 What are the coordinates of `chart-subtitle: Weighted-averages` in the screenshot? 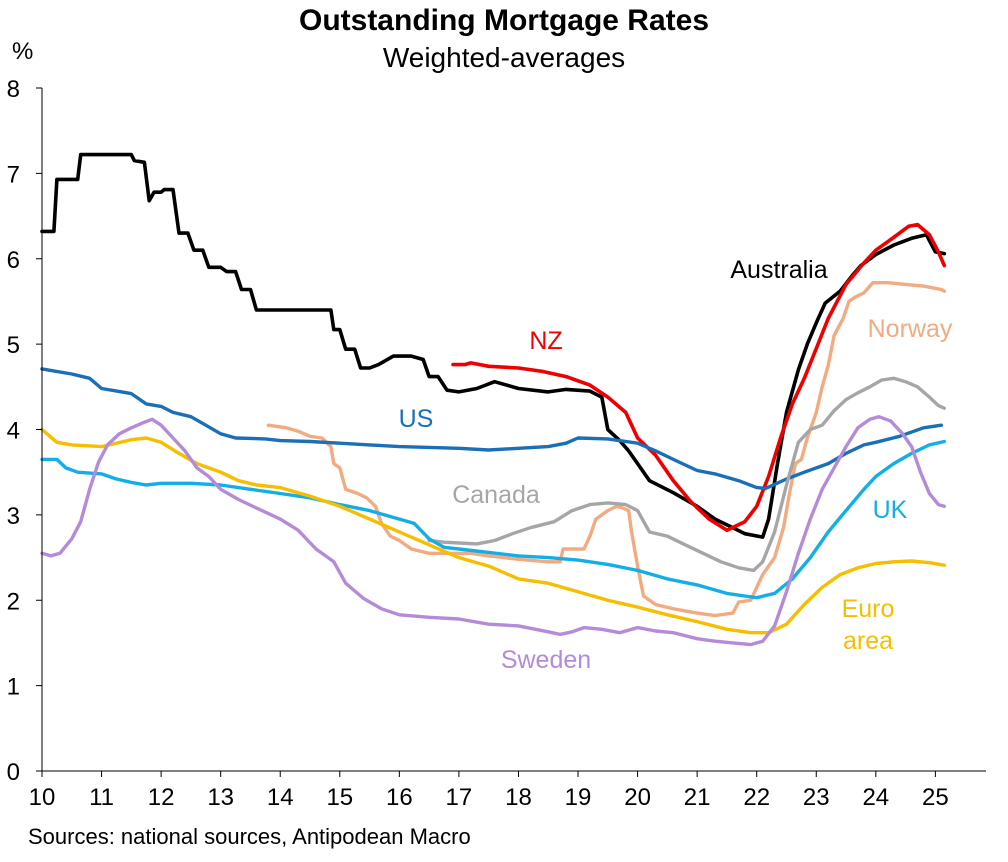 It's located at (504, 57).